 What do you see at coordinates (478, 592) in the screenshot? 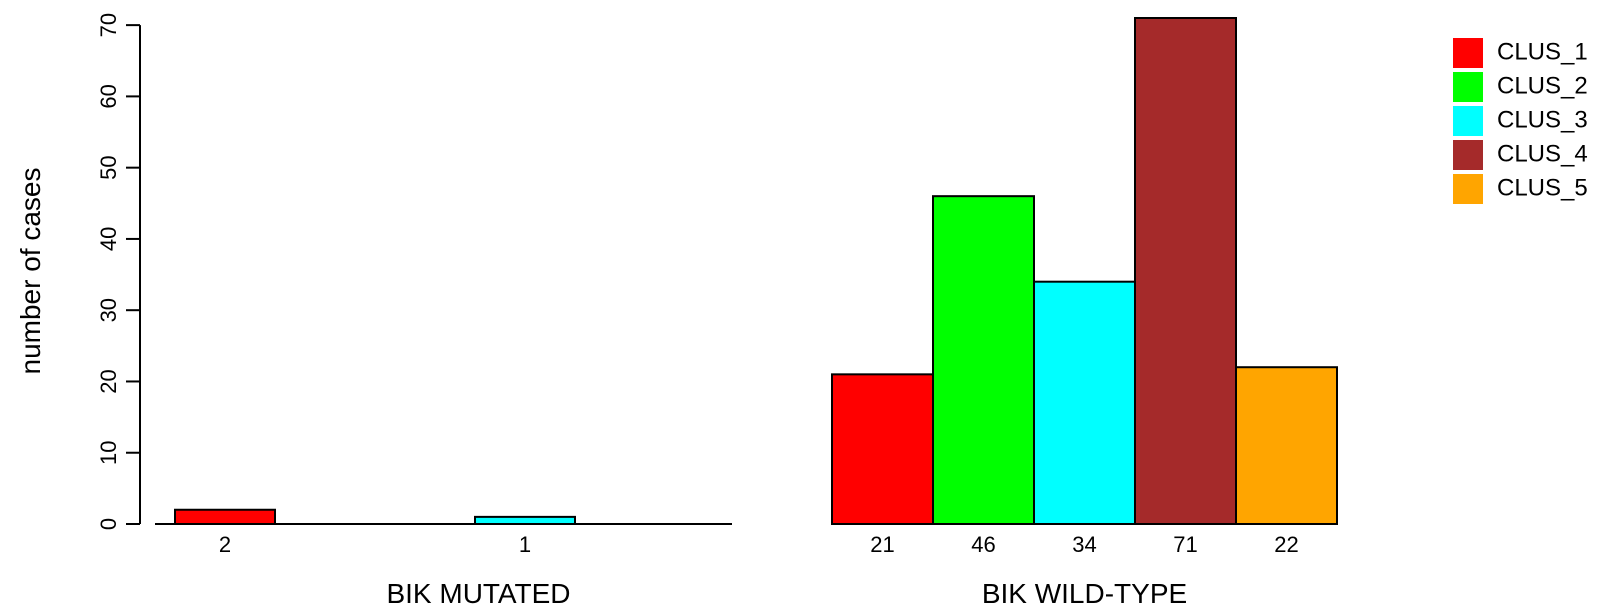
I see `group-title: BIK MUTATED` at bounding box center [478, 592].